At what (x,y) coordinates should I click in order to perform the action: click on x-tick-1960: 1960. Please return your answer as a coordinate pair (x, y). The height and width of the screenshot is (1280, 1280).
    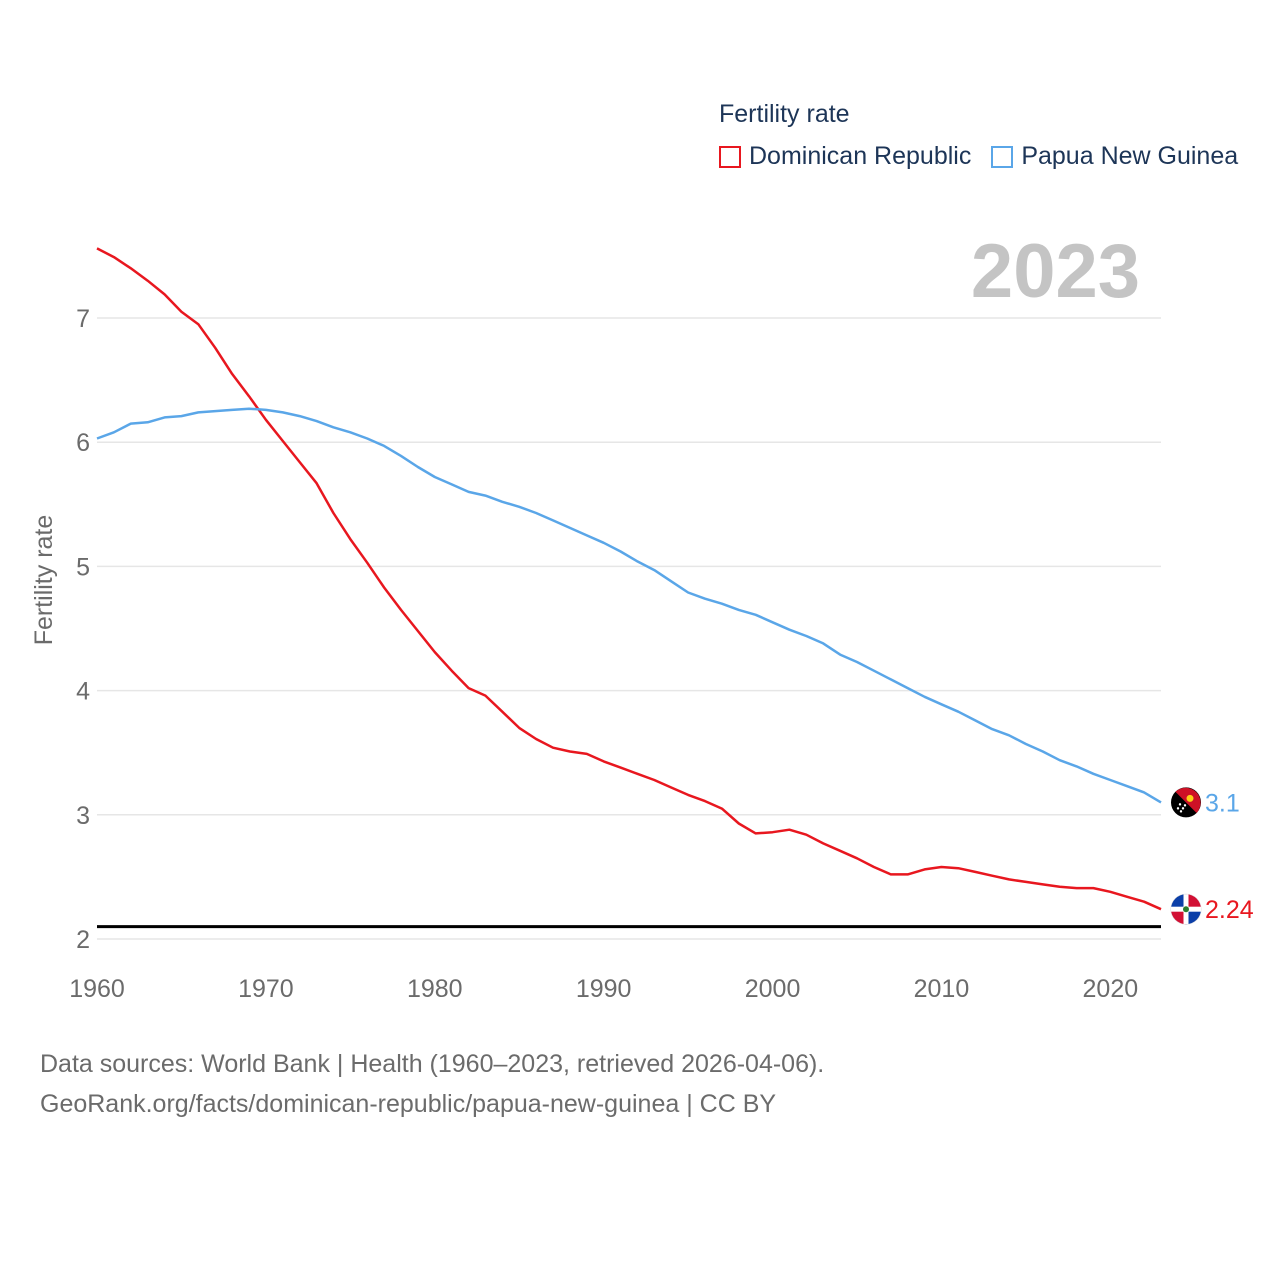
    Looking at the image, I should click on (97, 989).